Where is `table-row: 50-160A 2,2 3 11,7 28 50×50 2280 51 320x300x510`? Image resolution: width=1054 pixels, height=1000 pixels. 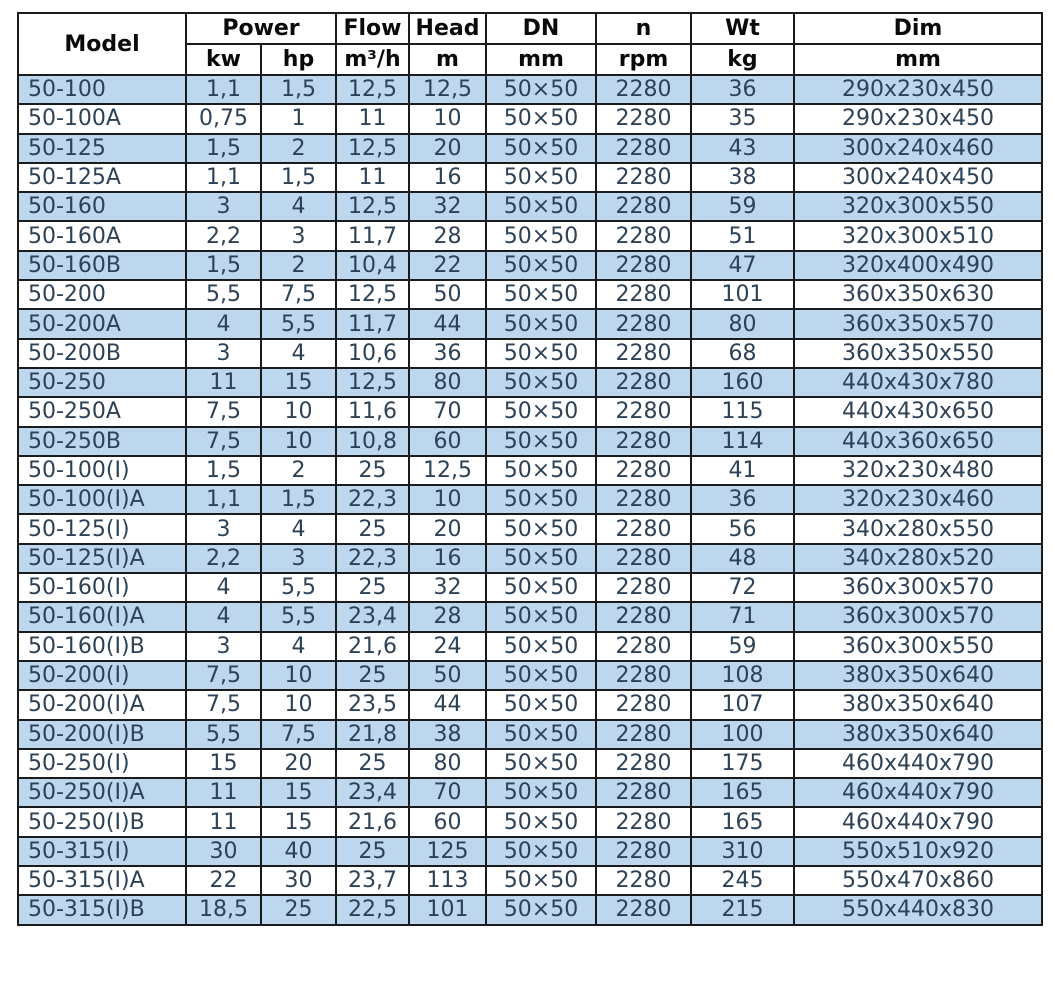 table-row: 50-160A 2,2 3 11,7 28 50×50 2280 51 320x300x510 is located at coordinates (530, 236).